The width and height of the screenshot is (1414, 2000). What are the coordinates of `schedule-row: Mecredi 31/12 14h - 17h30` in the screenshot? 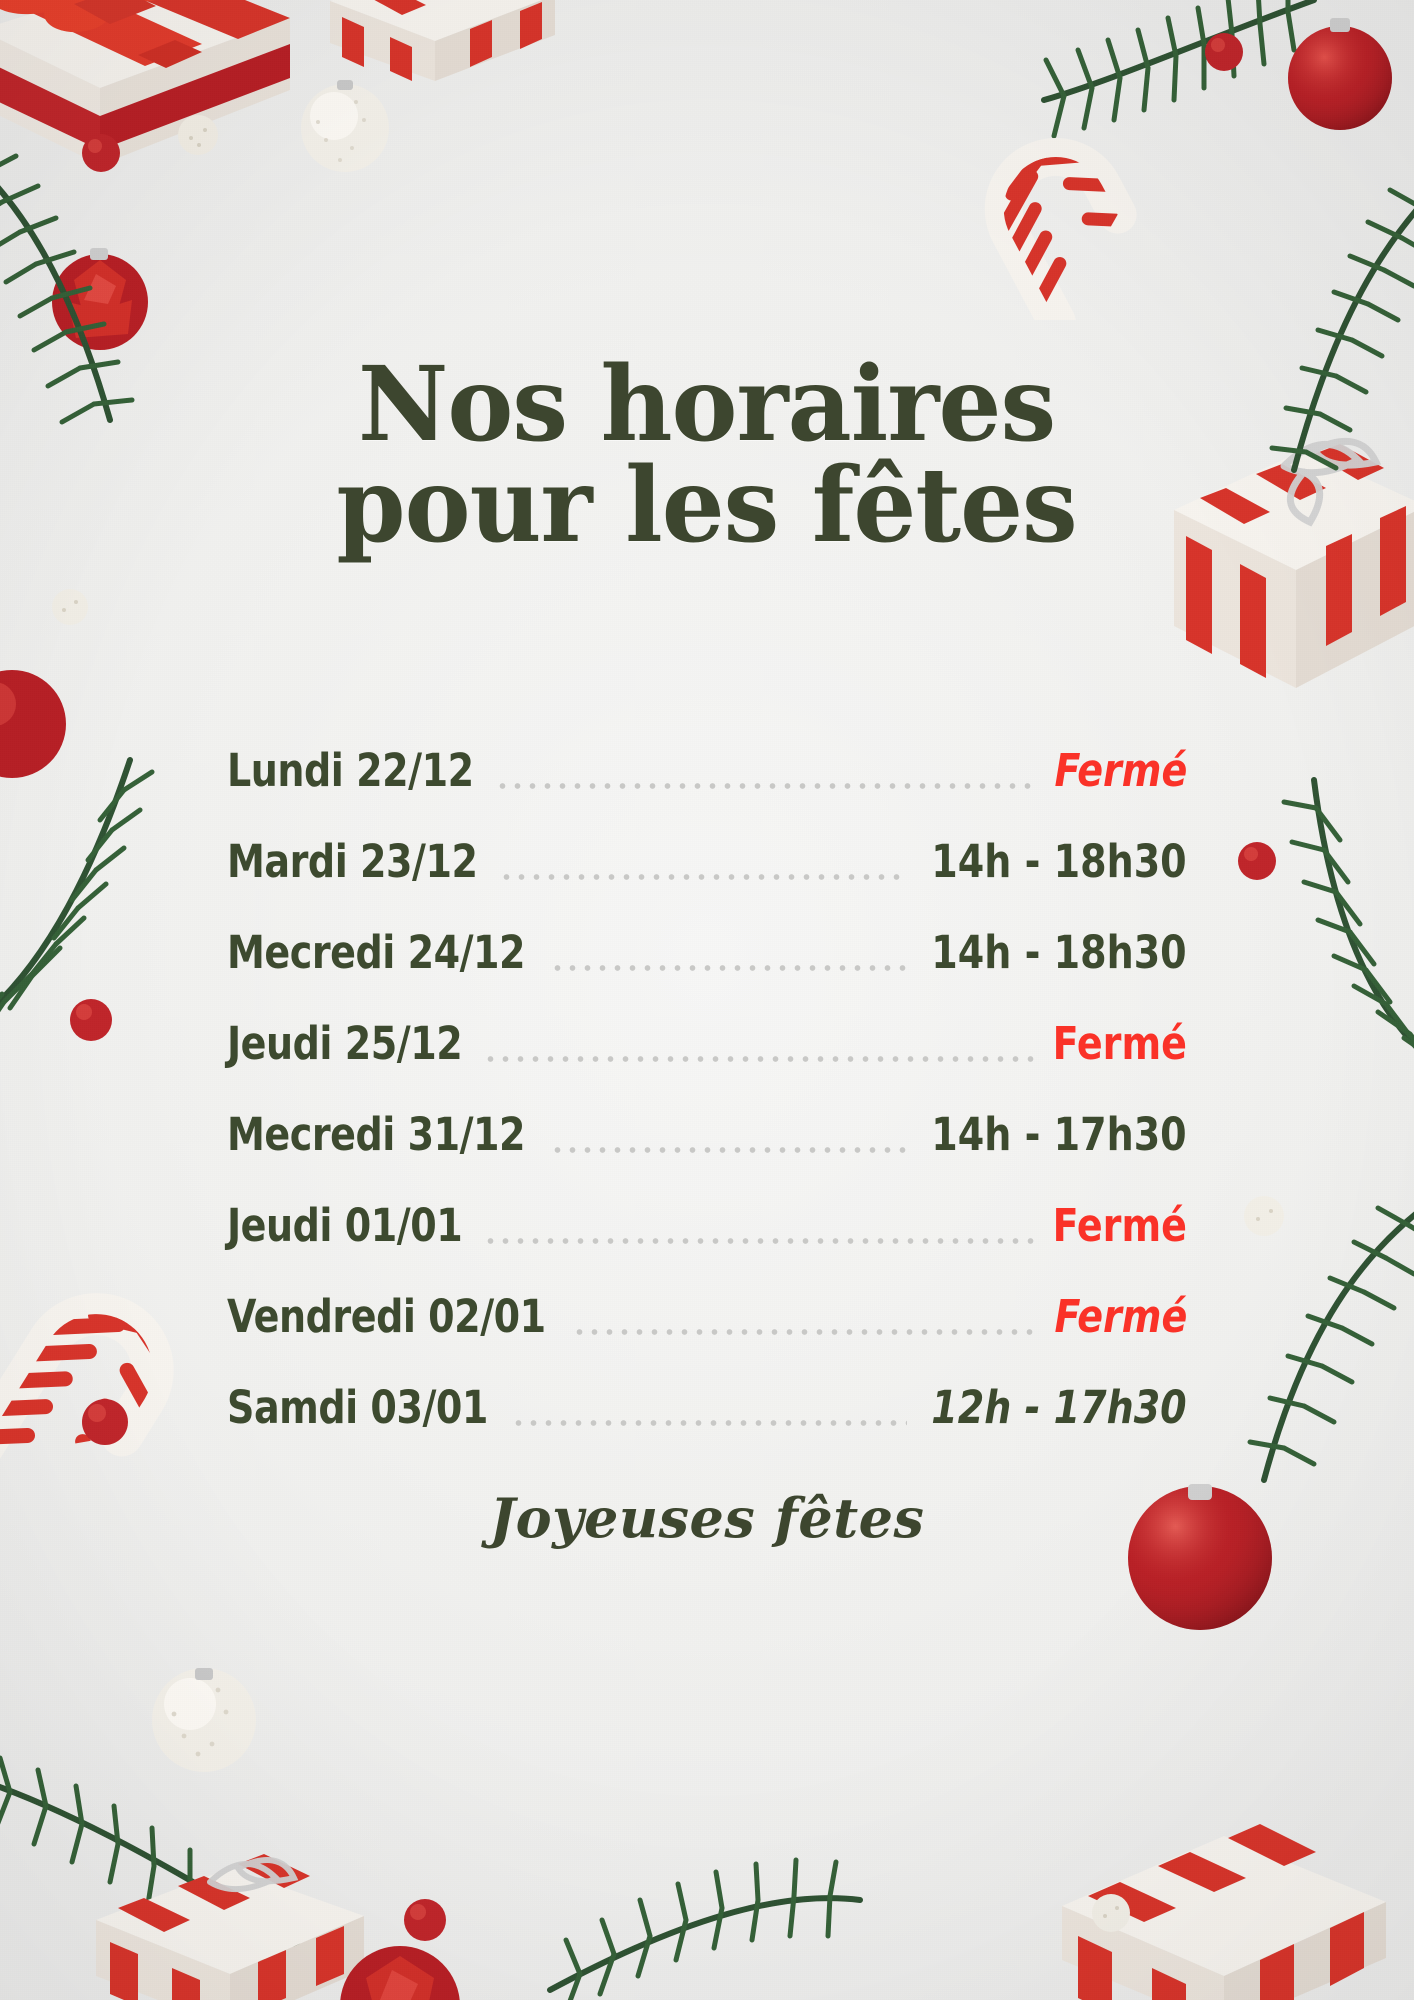 It's located at (707, 1134).